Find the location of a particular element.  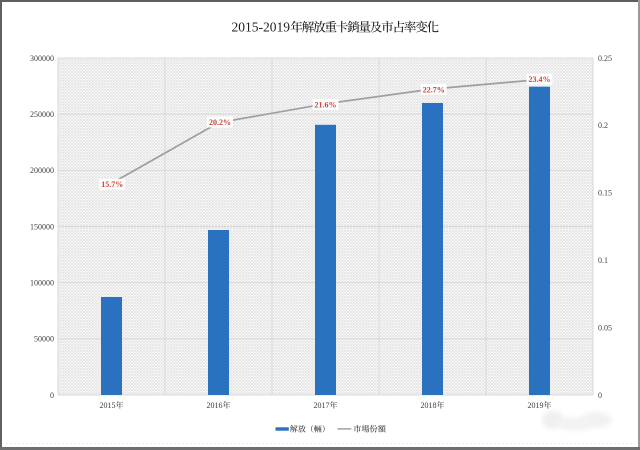

svg-text: 0.15 is located at coordinates (605, 193).